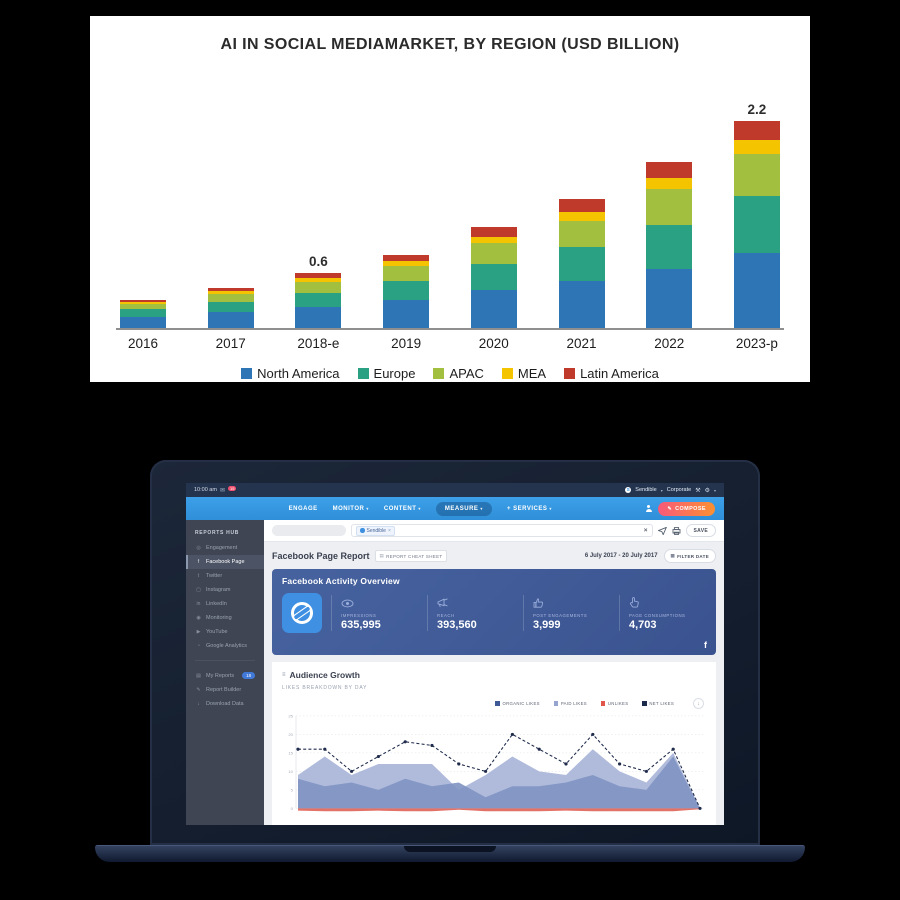 This screenshot has height=900, width=900. I want to click on sidebar-item-twitter: t Twitter, so click(225, 576).